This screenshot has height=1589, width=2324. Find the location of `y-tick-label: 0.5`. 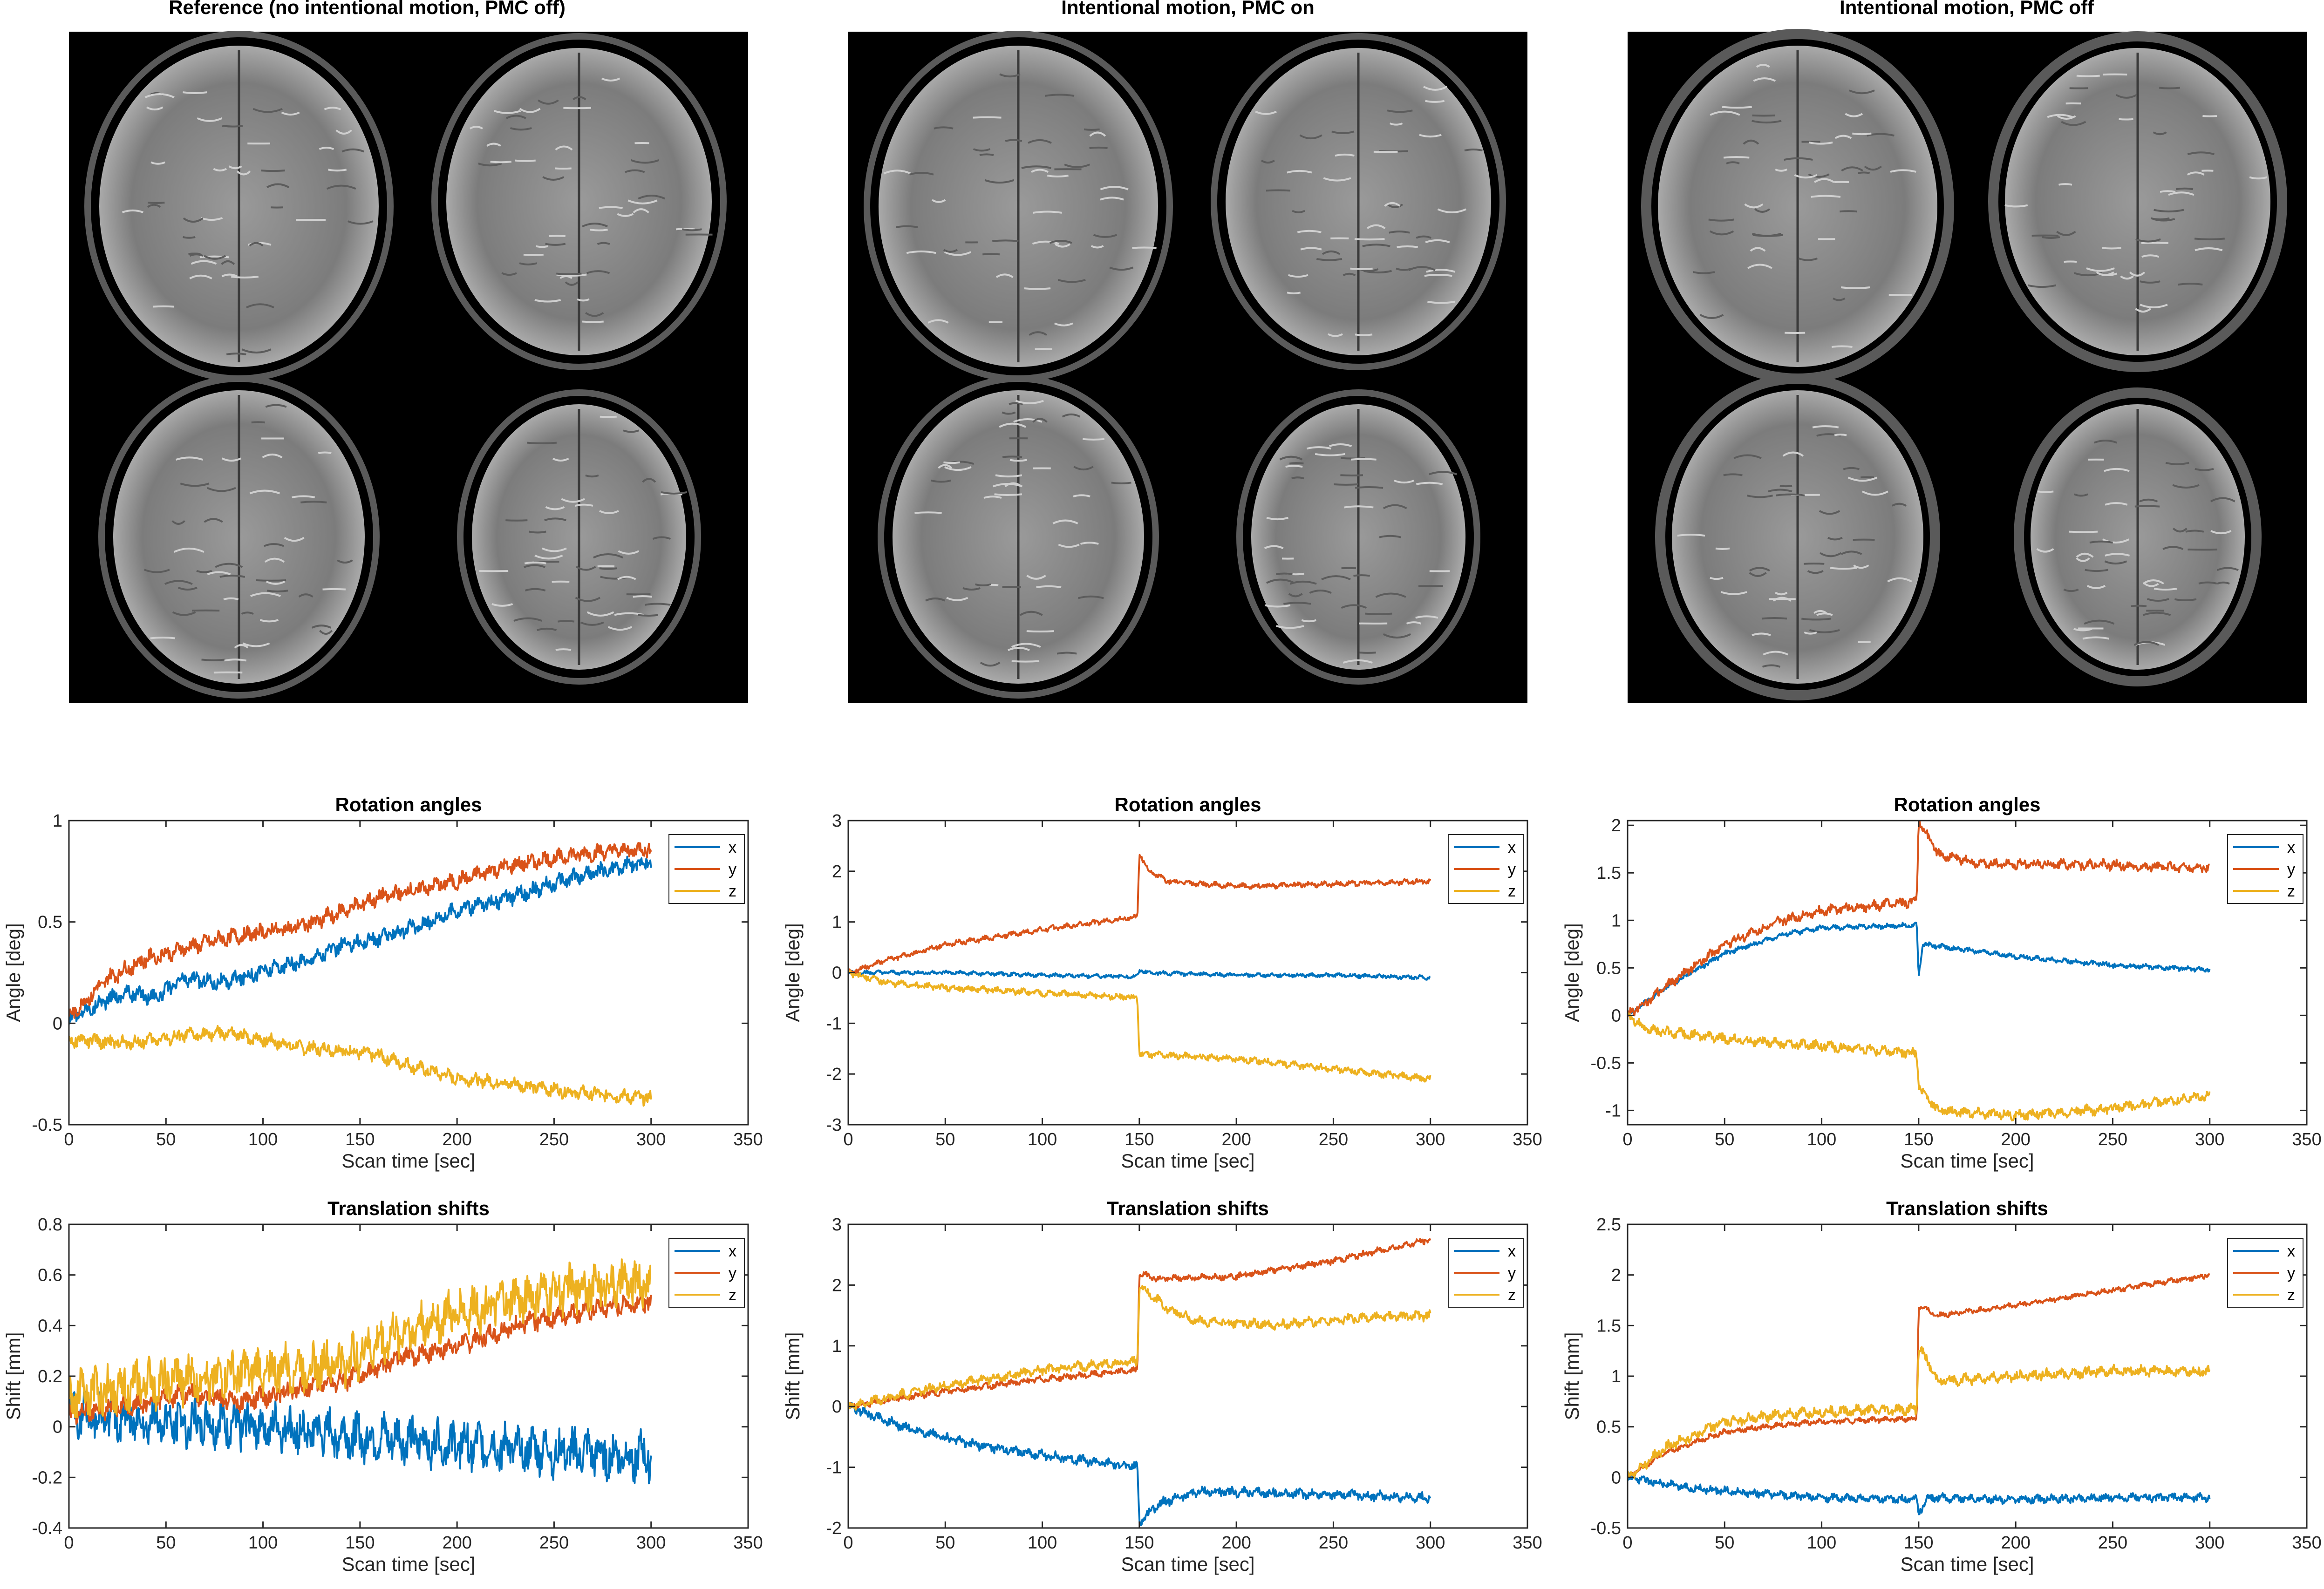

y-tick-label: 0.5 is located at coordinates (50, 923).